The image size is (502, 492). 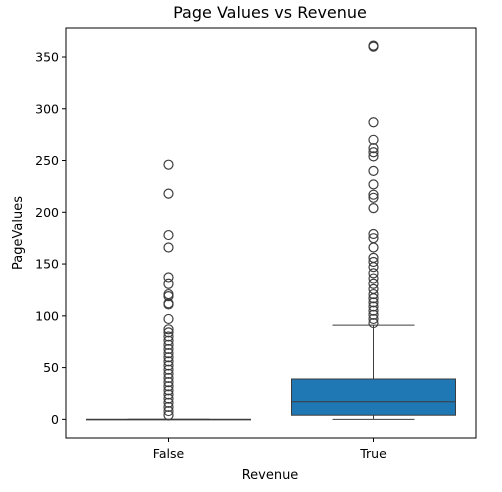 What do you see at coordinates (47, 56) in the screenshot?
I see `y-tick-label: 350` at bounding box center [47, 56].